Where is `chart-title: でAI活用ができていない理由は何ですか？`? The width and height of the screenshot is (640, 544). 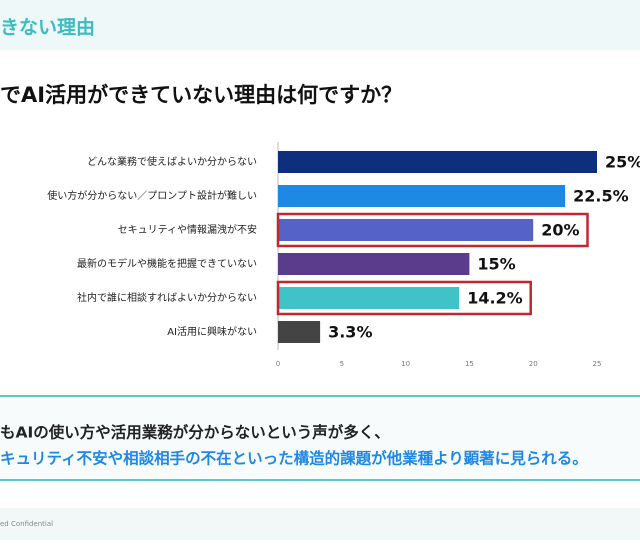 chart-title: でAI活用ができていない理由は何ですか？ is located at coordinates (201, 95).